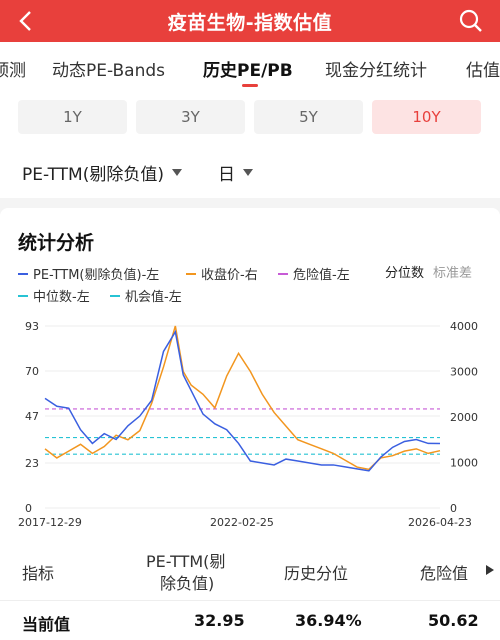 The height and width of the screenshot is (640, 500). I want to click on page-title: 疫苗生物-指数估值, so click(250, 22).